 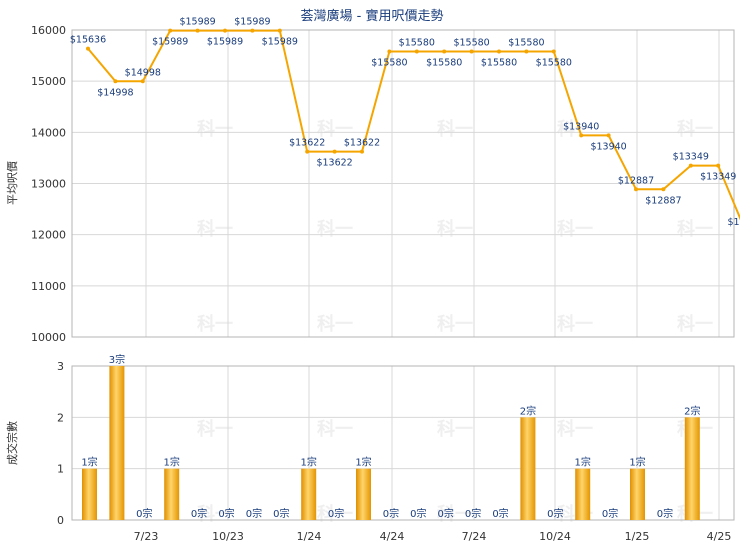 What do you see at coordinates (170, 42) in the screenshot?
I see `price-label-3: $15989` at bounding box center [170, 42].